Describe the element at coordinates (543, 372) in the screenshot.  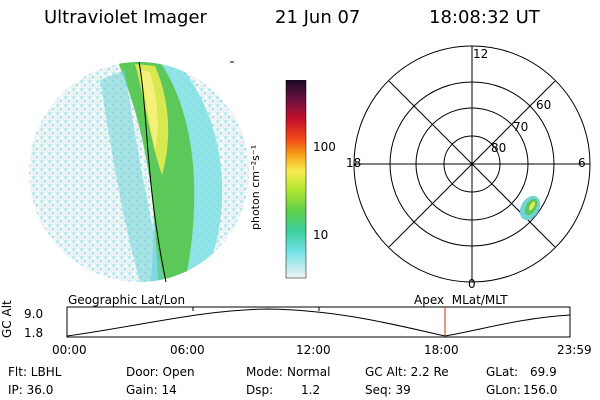
I see `status-glat-value: 69.9` at that location.